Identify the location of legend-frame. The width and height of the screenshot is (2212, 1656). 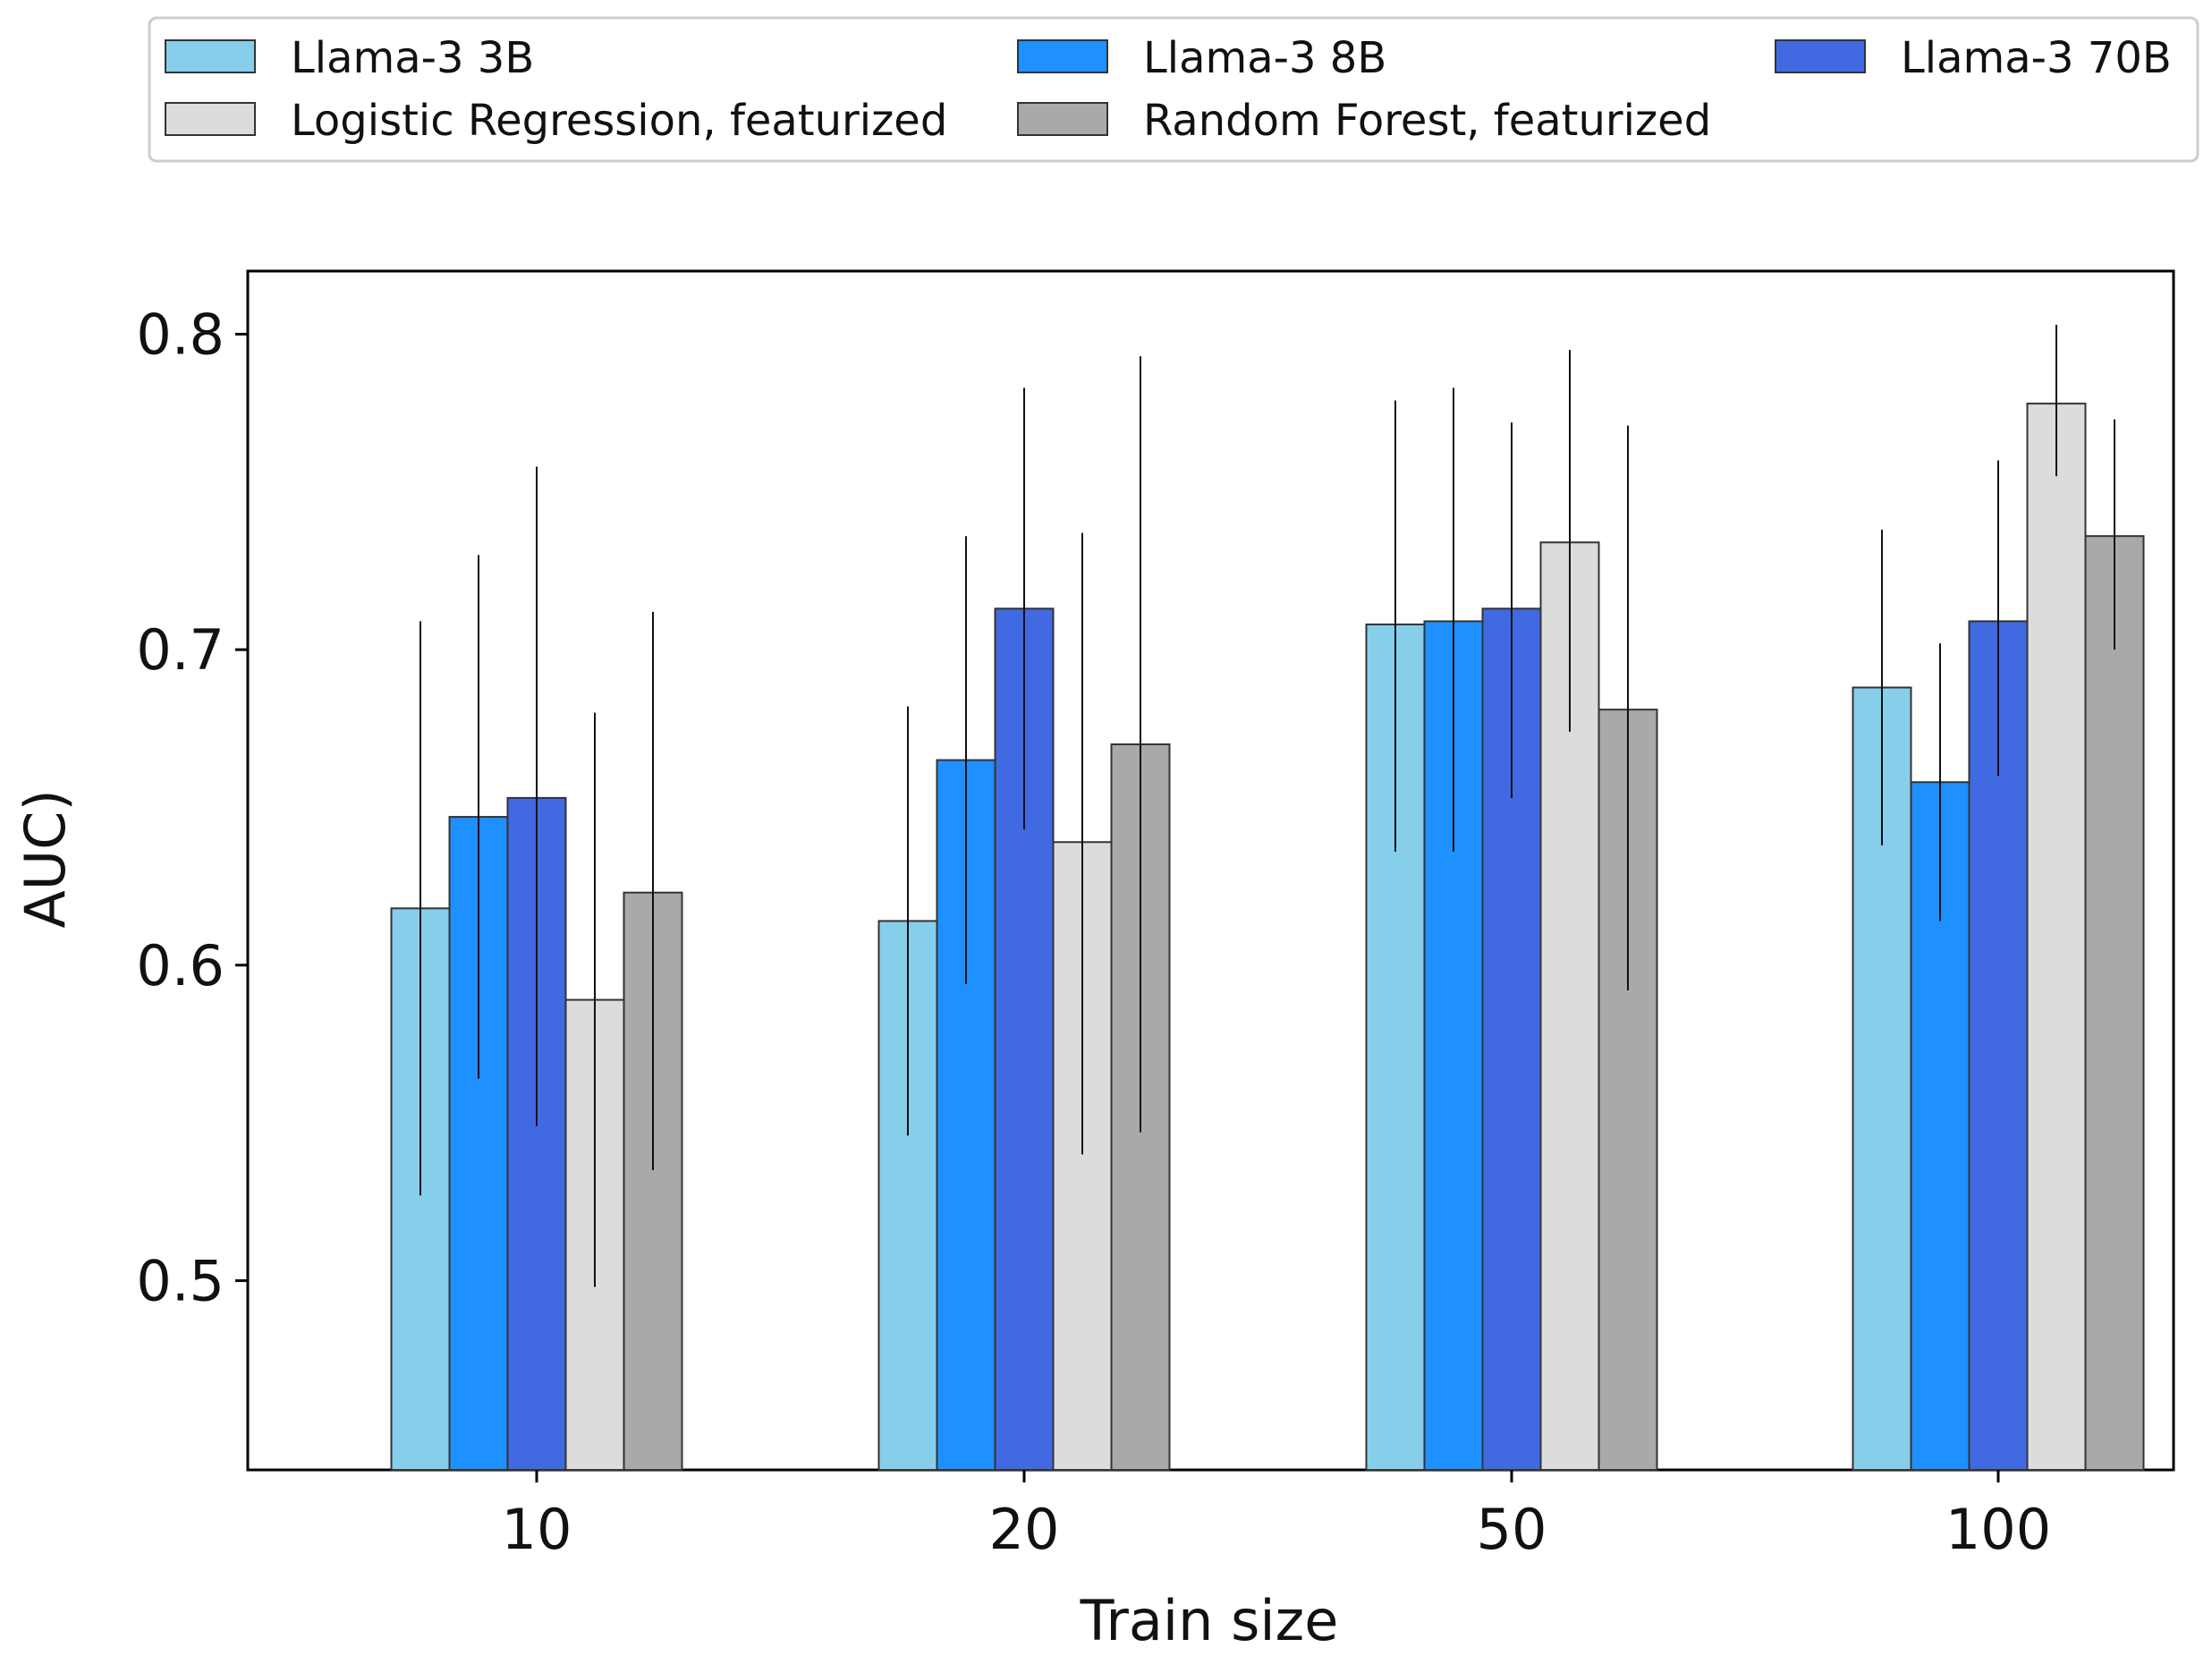
(1174, 89).